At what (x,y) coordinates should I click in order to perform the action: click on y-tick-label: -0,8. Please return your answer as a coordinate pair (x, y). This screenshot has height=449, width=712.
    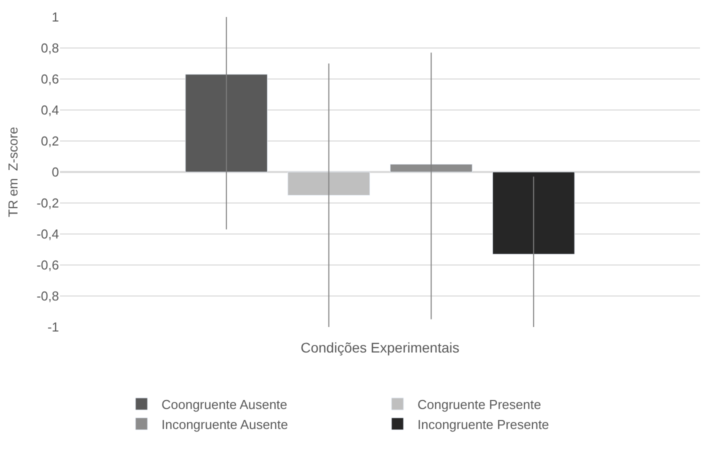
    Looking at the image, I should click on (47, 296).